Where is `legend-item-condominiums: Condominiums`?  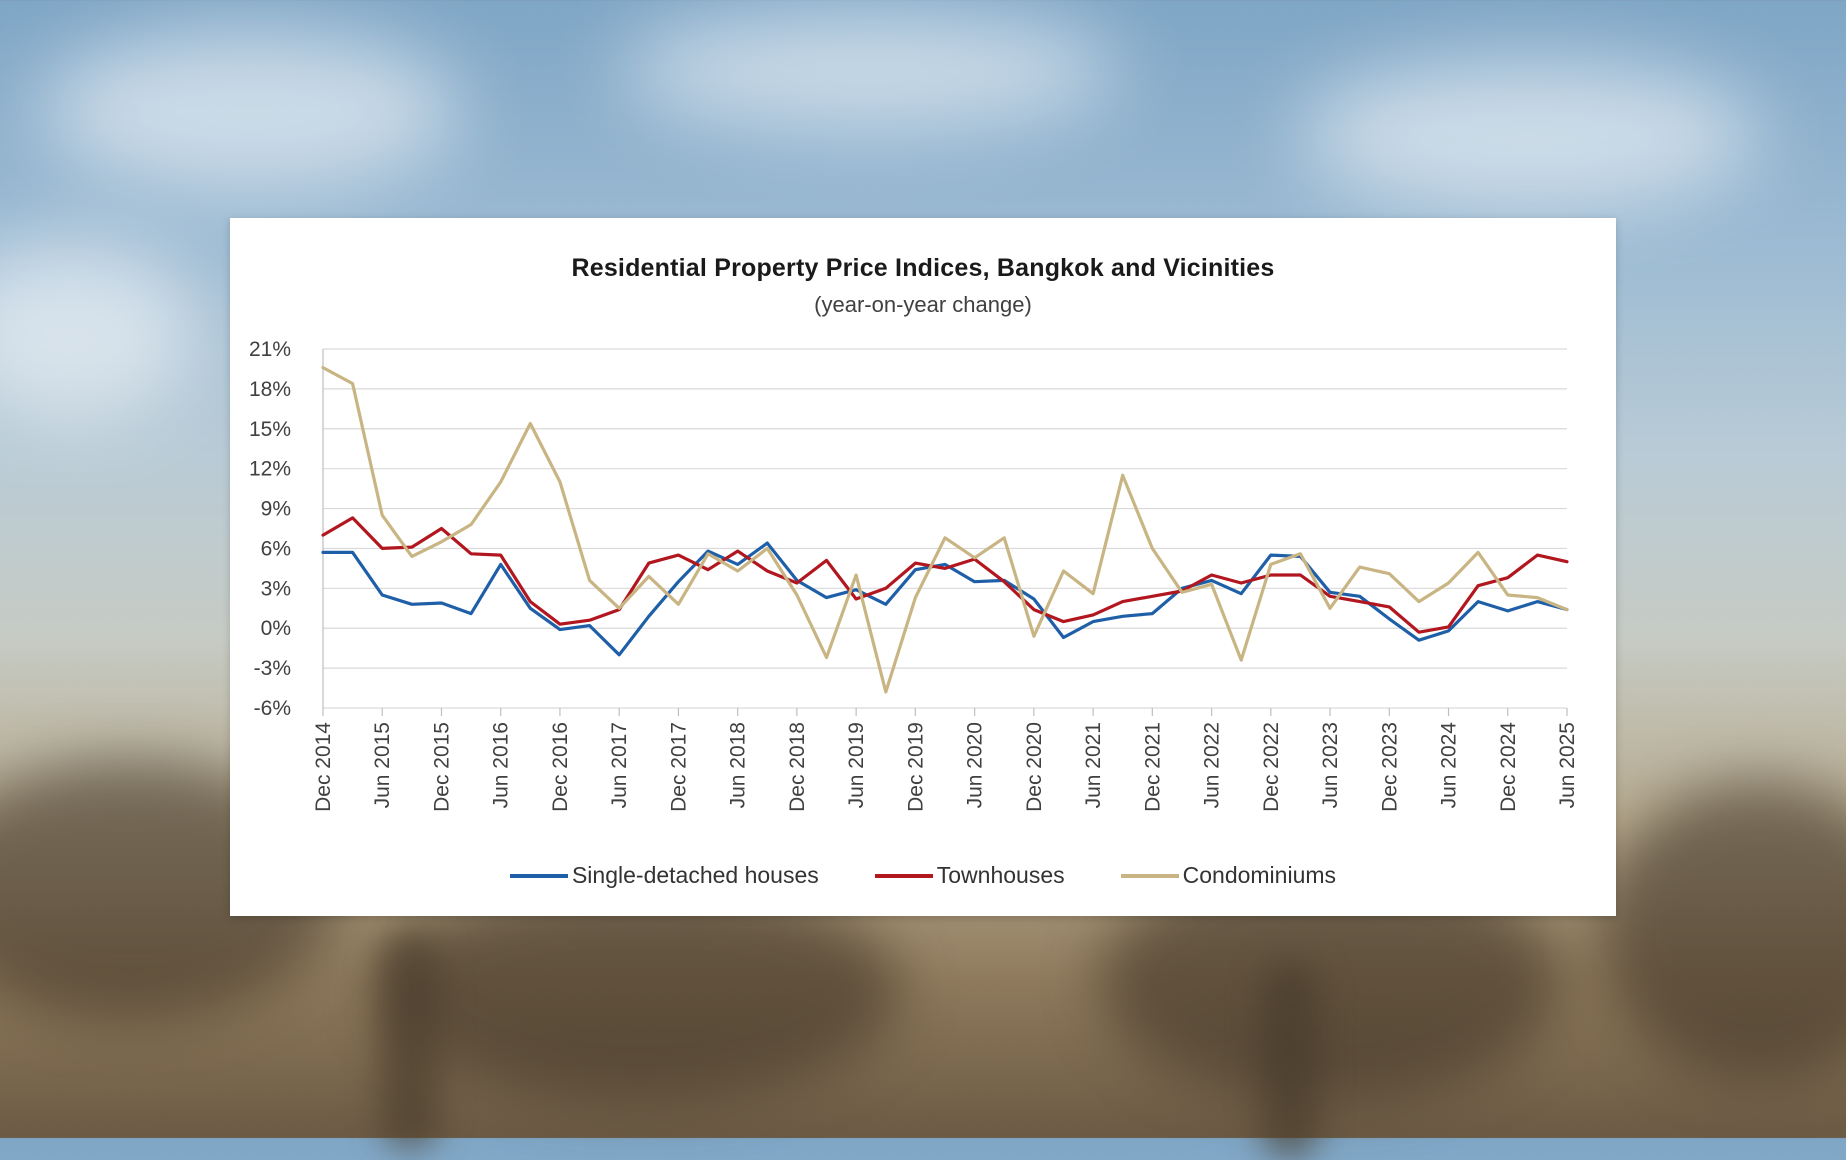
legend-item-condominiums: Condominiums is located at coordinates (1228, 875).